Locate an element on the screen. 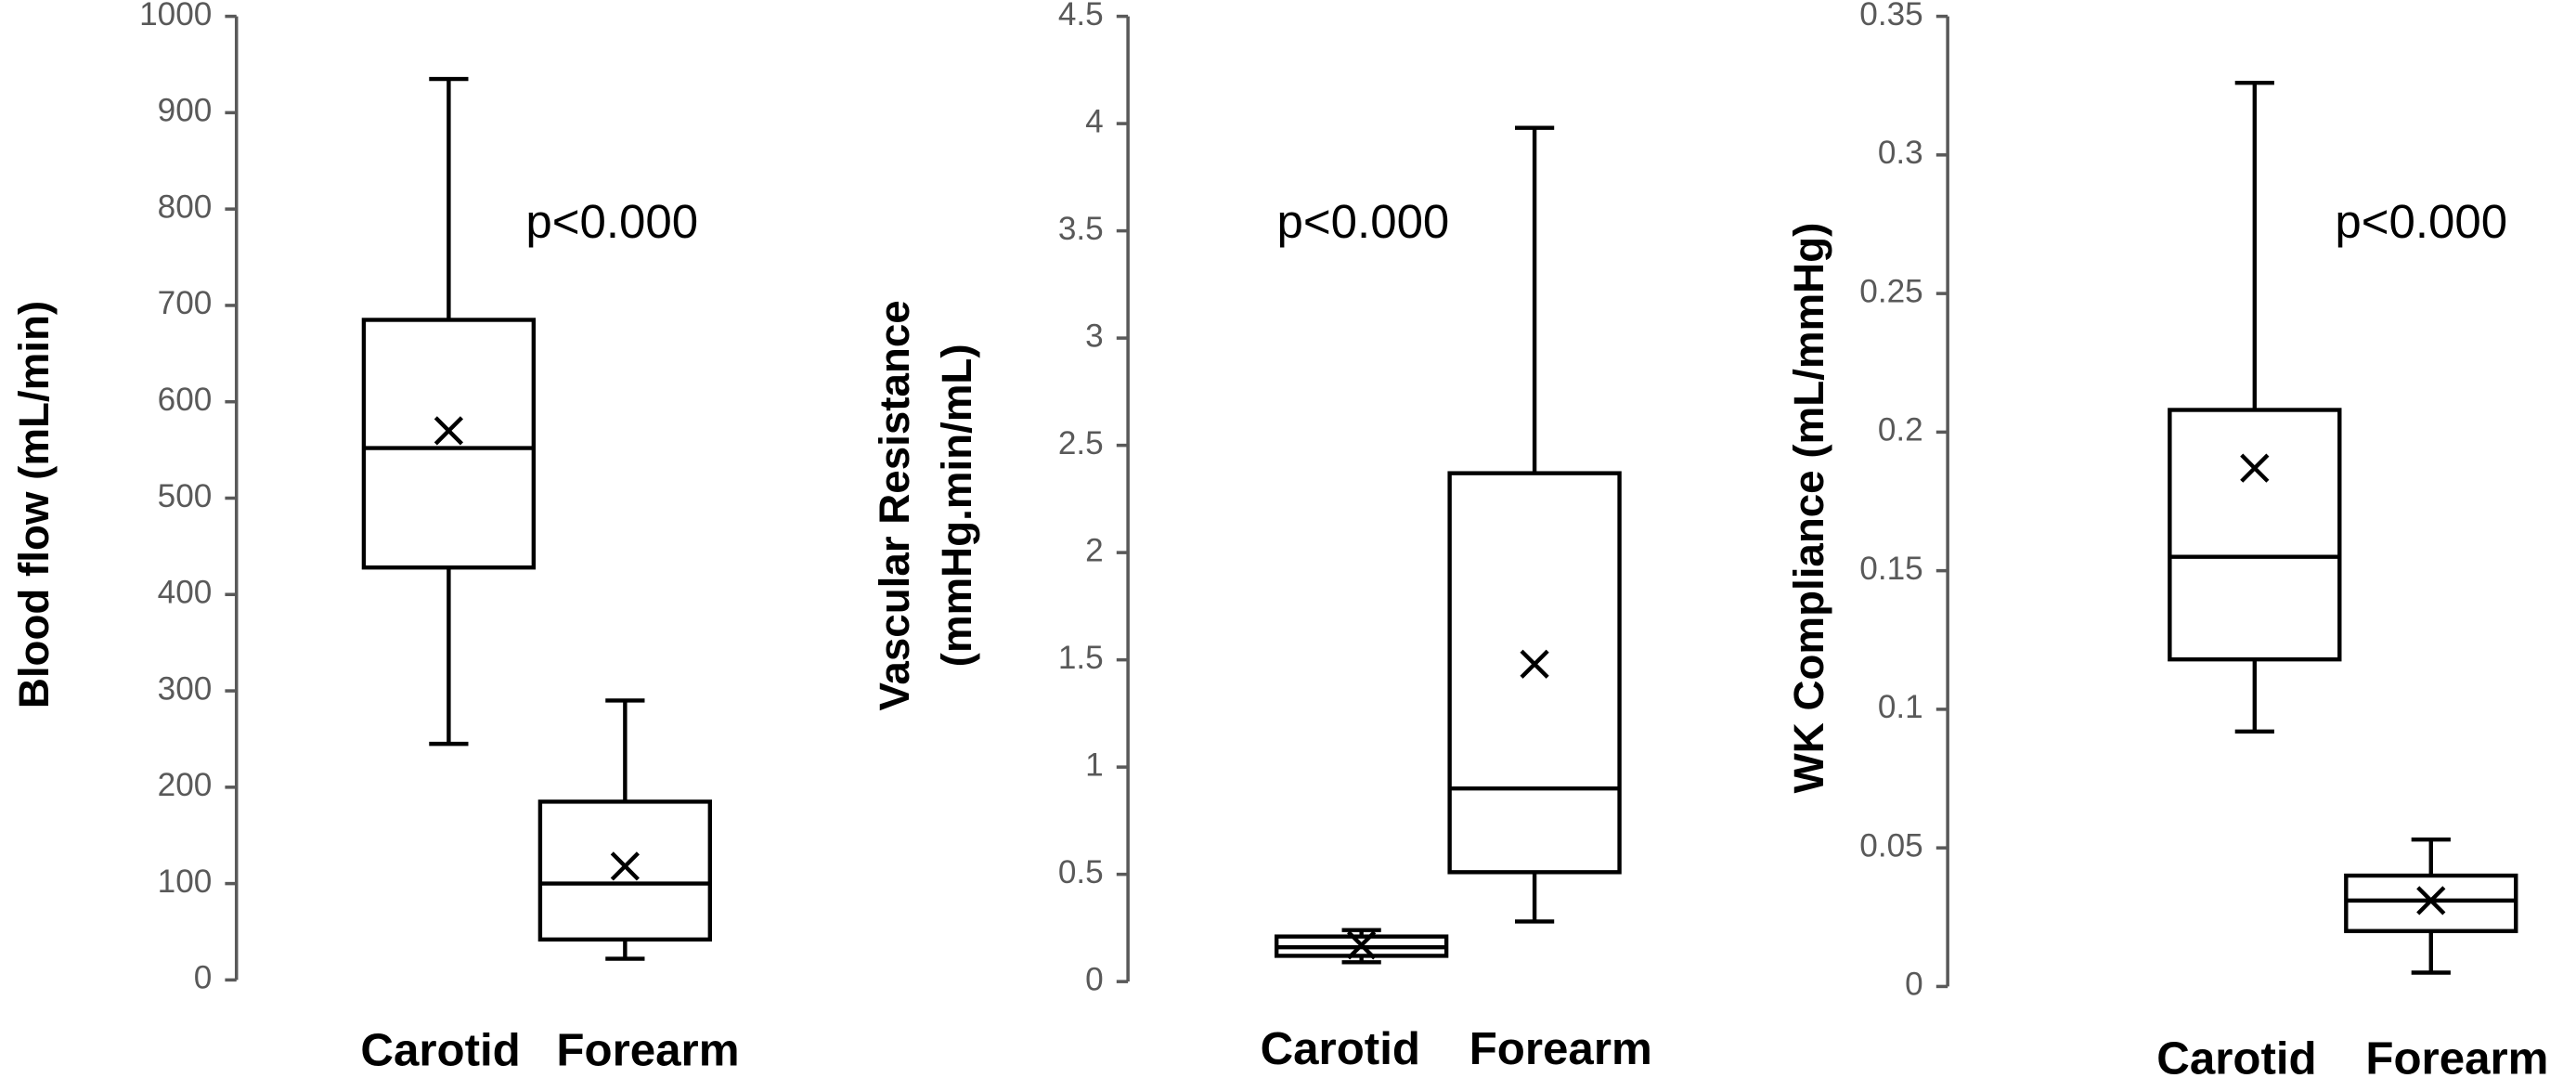 This screenshot has width=2576, height=1091. y-tick-label: 0.2 is located at coordinates (1900, 430).